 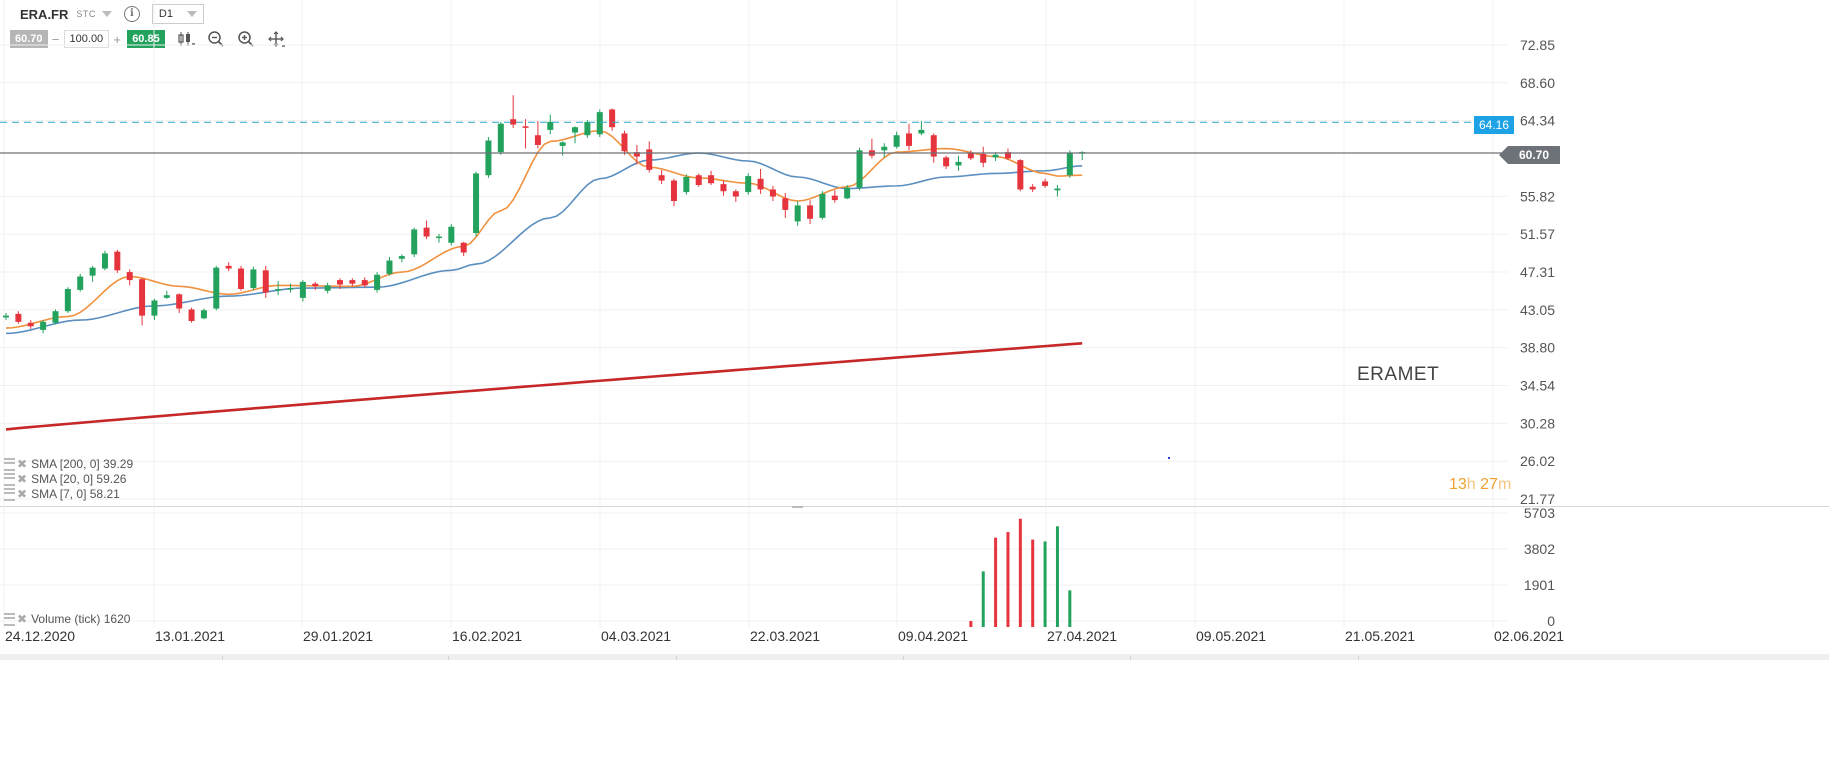 I want to click on legend-sma7: ✖ SMA [7, 0] 58.21, so click(x=62, y=494).